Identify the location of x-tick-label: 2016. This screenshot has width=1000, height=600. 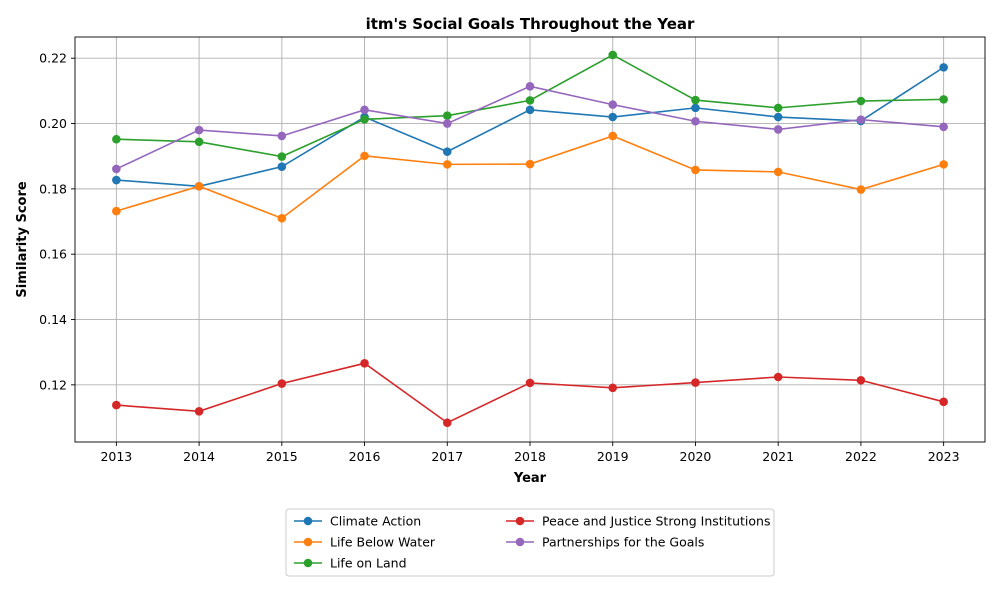
(365, 456).